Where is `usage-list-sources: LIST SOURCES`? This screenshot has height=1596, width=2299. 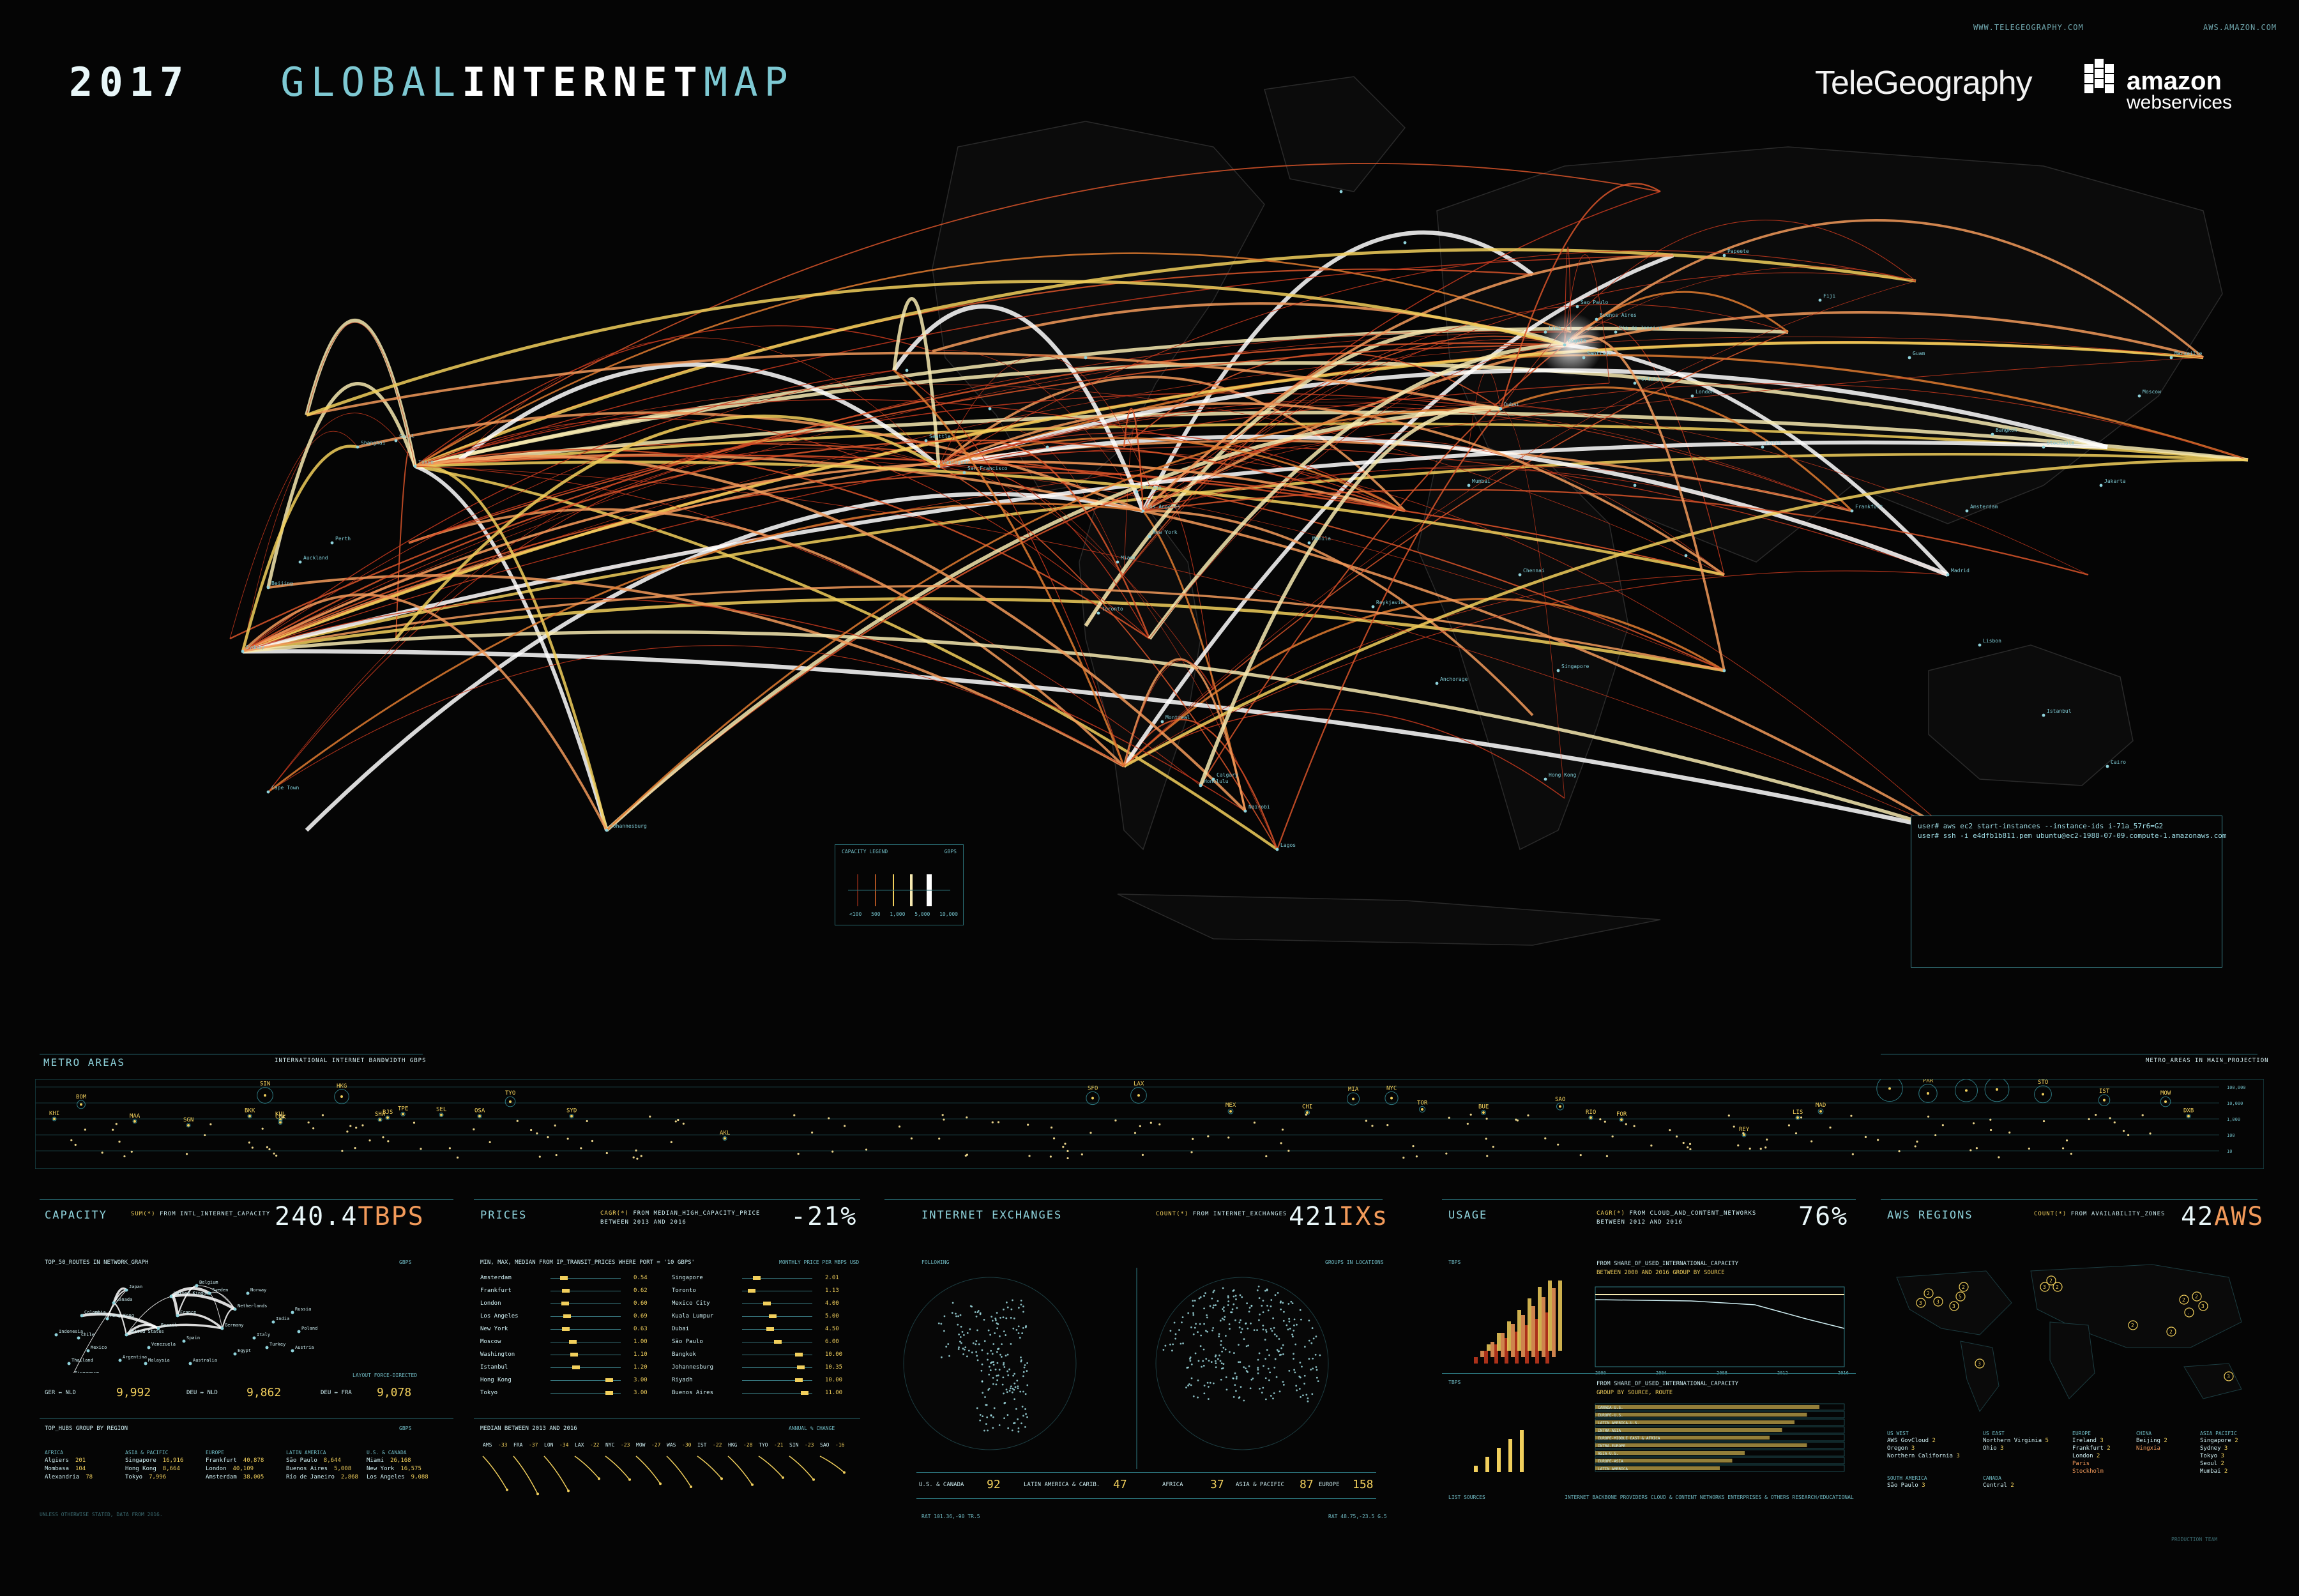
usage-list-sources: LIST SOURCES is located at coordinates (1466, 1497).